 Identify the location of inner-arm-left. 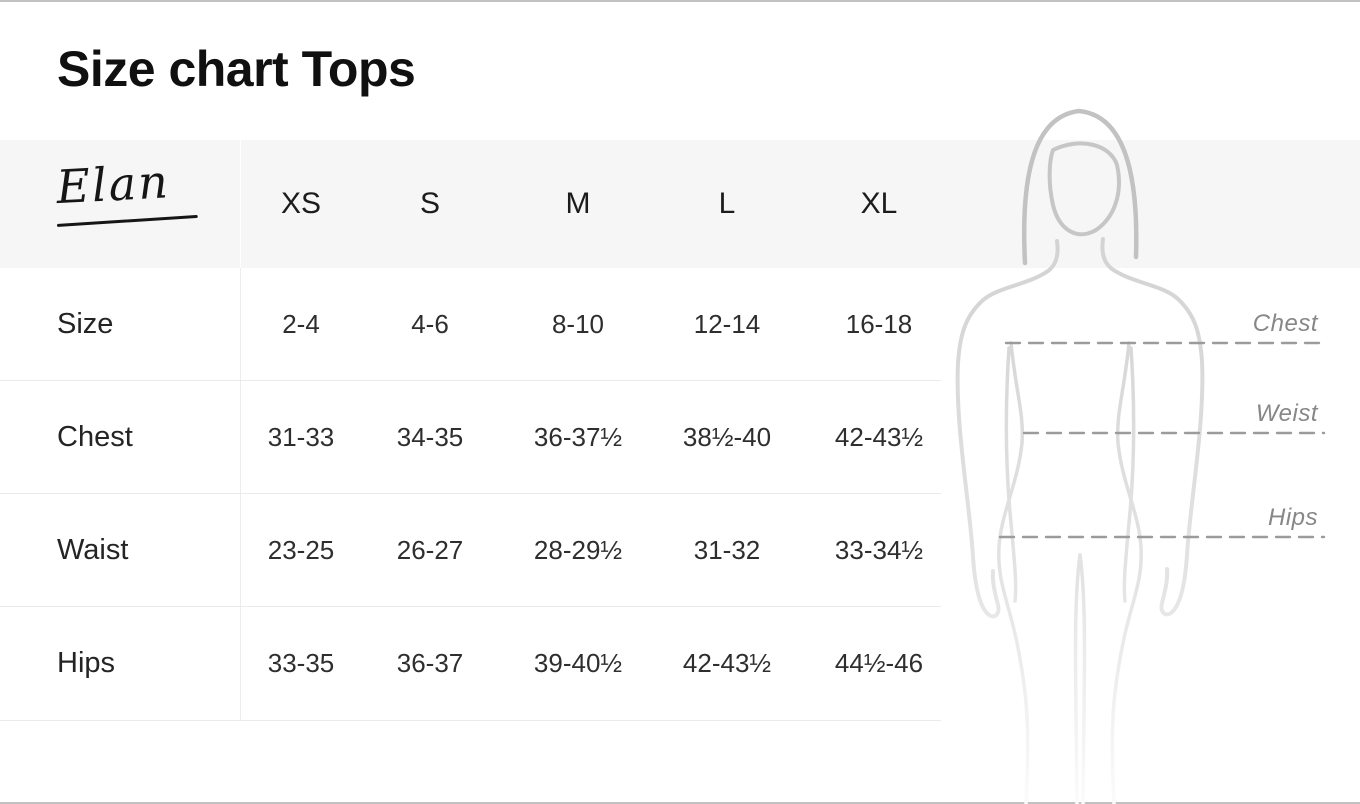
(1011, 474).